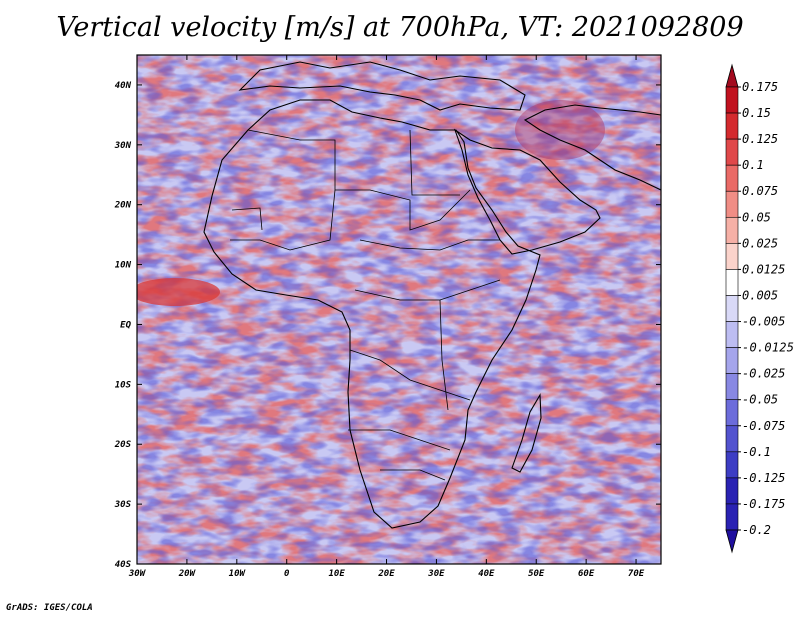 This screenshot has width=800, height=618. Describe the element at coordinates (123, 146) in the screenshot. I see `lat-tick-label: 30N` at that location.